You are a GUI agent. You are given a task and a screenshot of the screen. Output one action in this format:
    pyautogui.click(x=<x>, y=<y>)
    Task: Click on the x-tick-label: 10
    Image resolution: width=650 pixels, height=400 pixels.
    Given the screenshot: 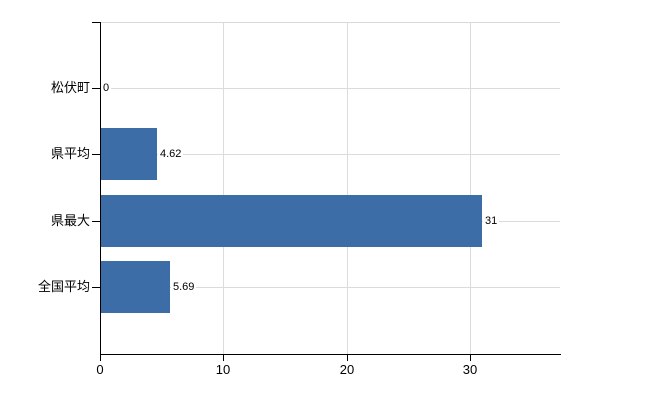 What is the action you would take?
    pyautogui.click(x=223, y=369)
    